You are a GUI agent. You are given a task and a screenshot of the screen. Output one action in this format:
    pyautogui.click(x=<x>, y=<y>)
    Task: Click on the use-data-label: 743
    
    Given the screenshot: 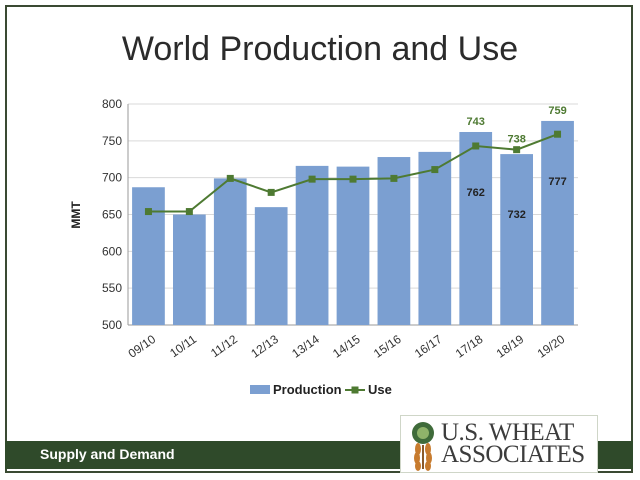 What is the action you would take?
    pyautogui.click(x=476, y=122)
    